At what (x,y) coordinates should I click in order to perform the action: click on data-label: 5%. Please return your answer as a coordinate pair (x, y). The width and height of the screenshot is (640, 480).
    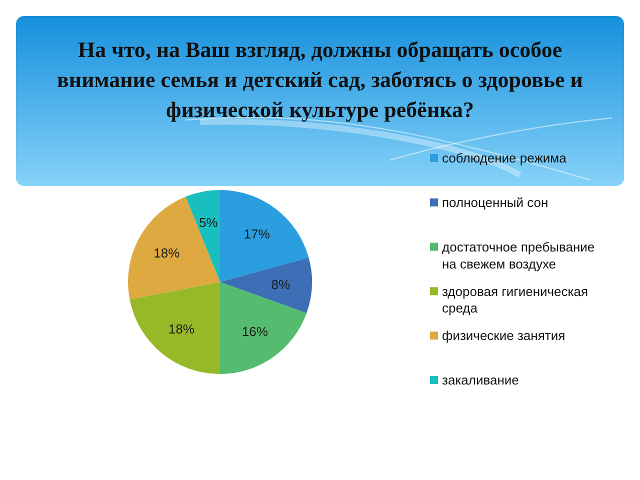
    Looking at the image, I should click on (208, 222).